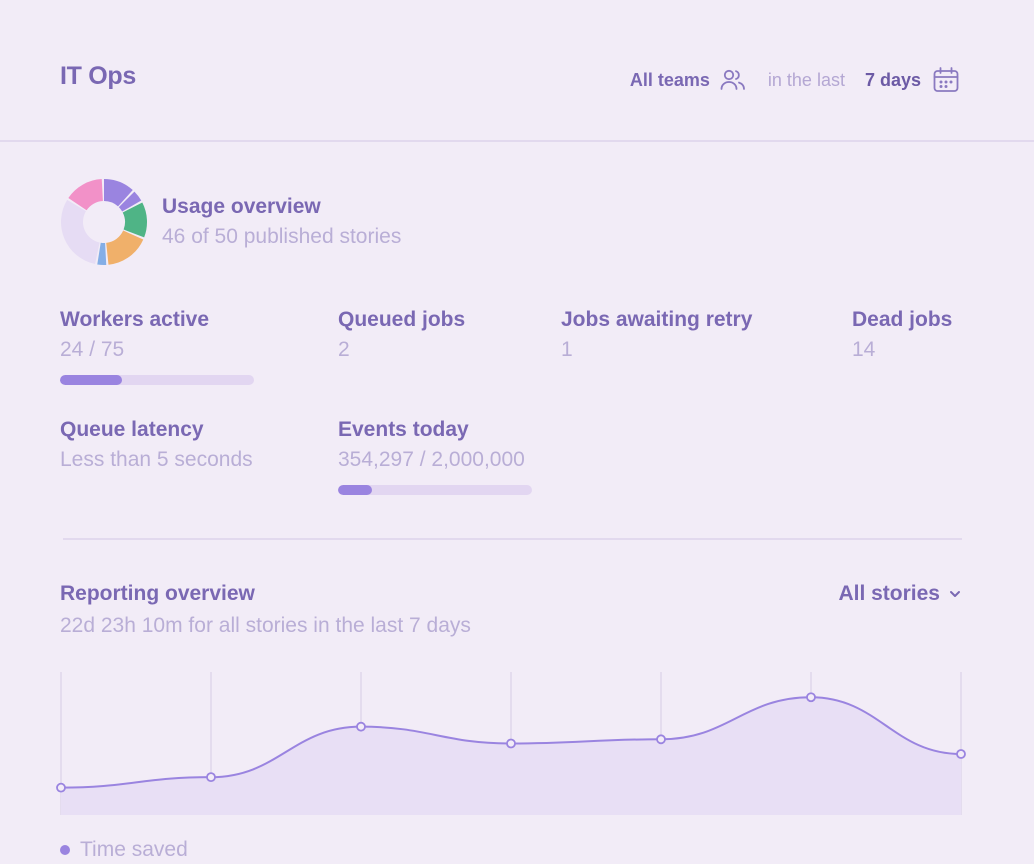  Describe the element at coordinates (98, 76) in the screenshot. I see `page-title: IT Ops` at that location.